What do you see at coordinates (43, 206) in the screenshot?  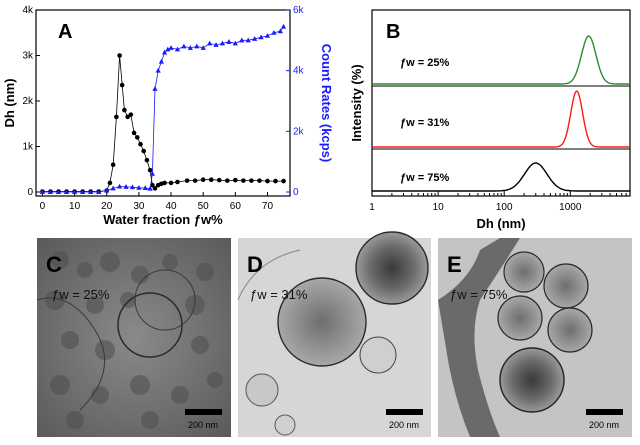 I see `panel-a-x-tick-label: 0` at bounding box center [43, 206].